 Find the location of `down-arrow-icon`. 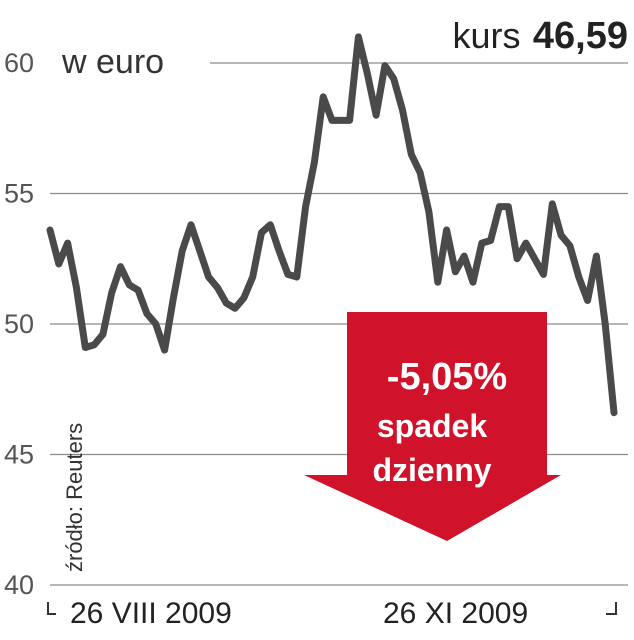

down-arrow-icon is located at coordinates (432, 426).